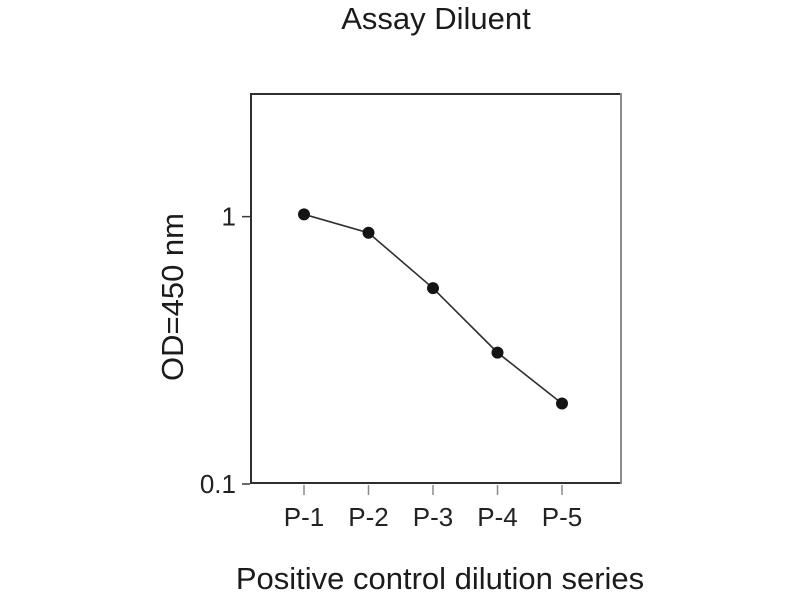 This screenshot has height=600, width=800. Describe the element at coordinates (433, 517) in the screenshot. I see `x-tick-label: P-3` at that location.